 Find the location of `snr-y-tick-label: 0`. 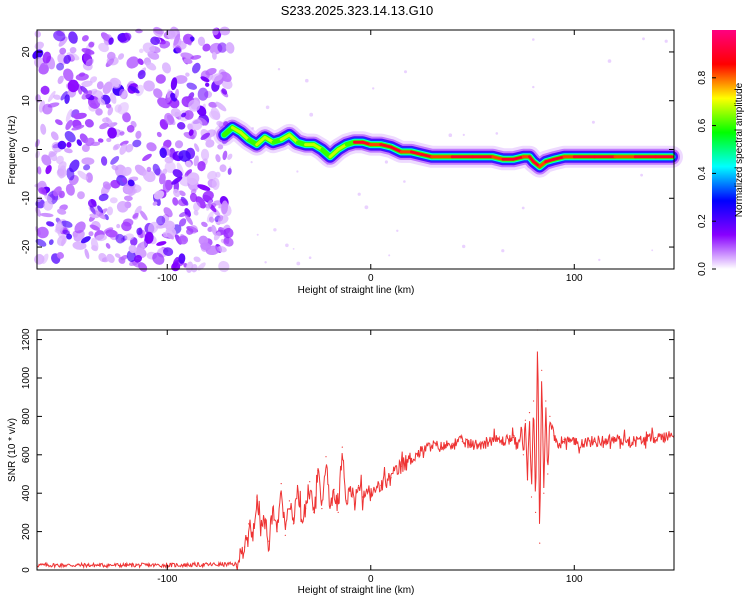

snr-y-tick-label: 0 is located at coordinates (26, 570).